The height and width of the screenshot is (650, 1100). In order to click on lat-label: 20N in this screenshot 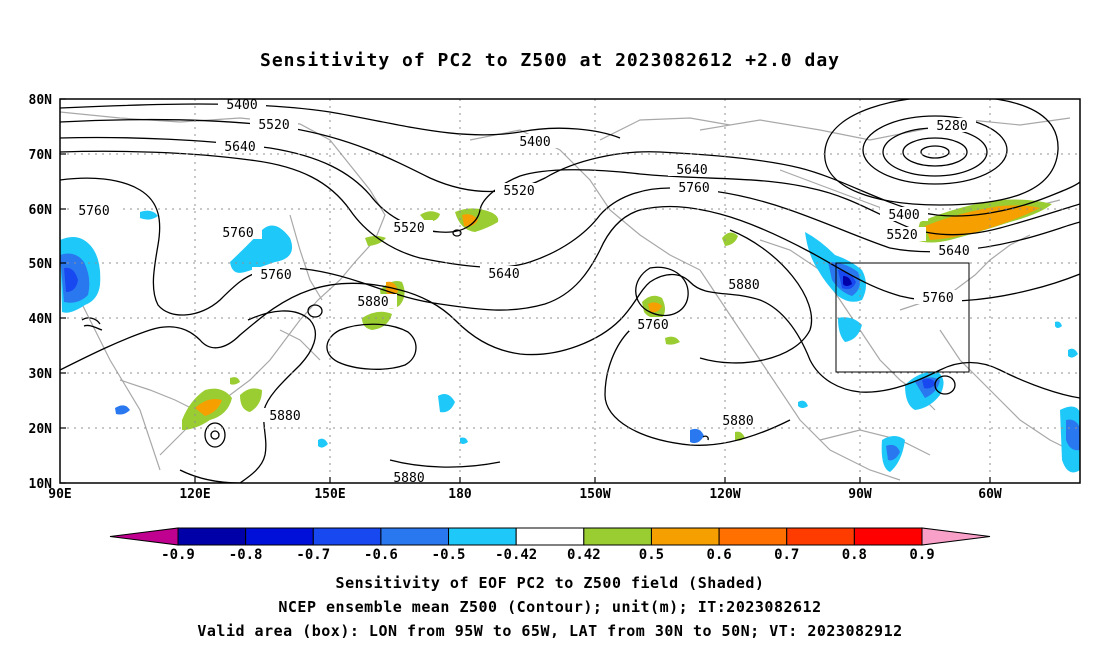, I will do `click(41, 429)`.